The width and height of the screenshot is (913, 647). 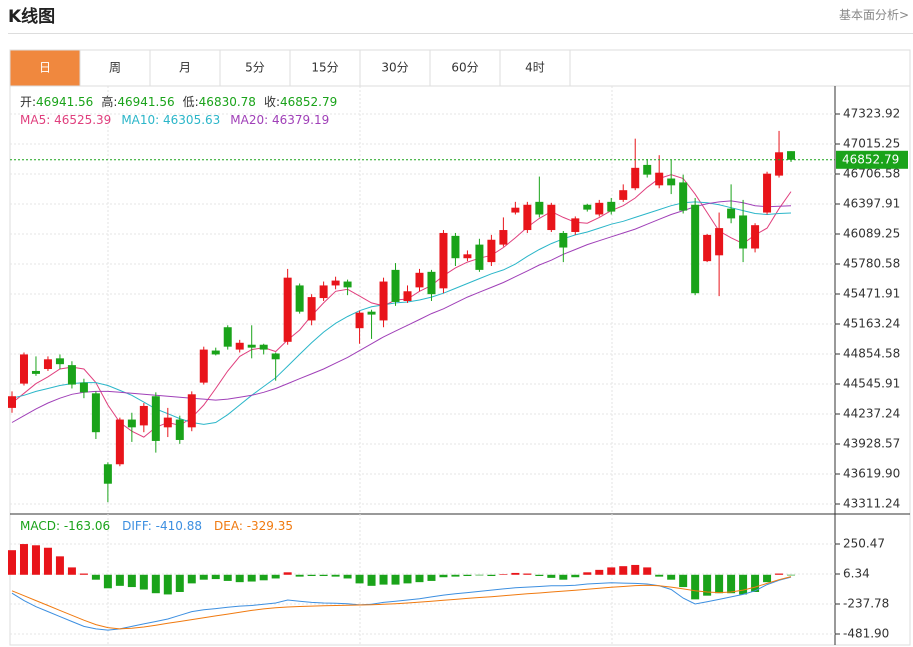 I want to click on ma-name: MA10:, so click(x=142, y=120).